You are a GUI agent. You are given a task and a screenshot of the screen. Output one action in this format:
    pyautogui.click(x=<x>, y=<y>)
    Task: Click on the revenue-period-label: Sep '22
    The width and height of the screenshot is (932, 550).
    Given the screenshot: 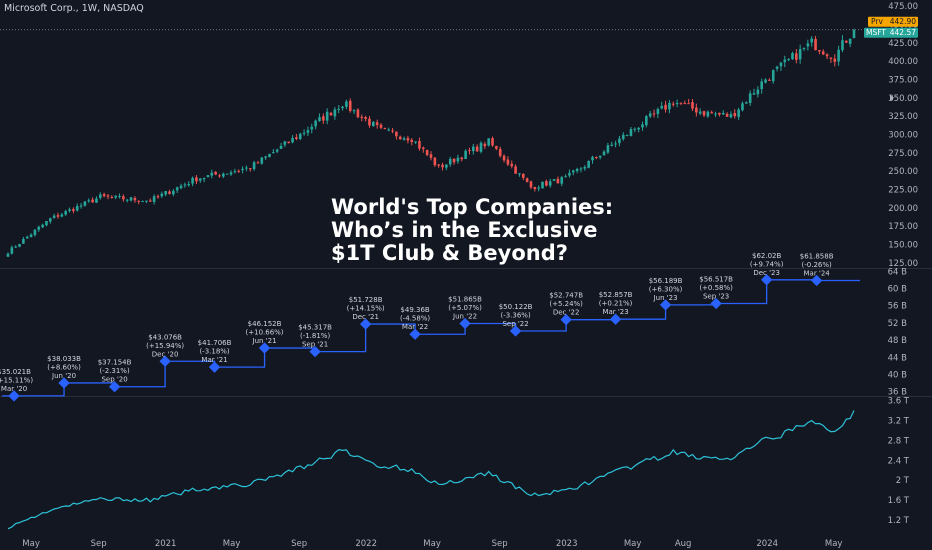 What is the action you would take?
    pyautogui.click(x=515, y=324)
    